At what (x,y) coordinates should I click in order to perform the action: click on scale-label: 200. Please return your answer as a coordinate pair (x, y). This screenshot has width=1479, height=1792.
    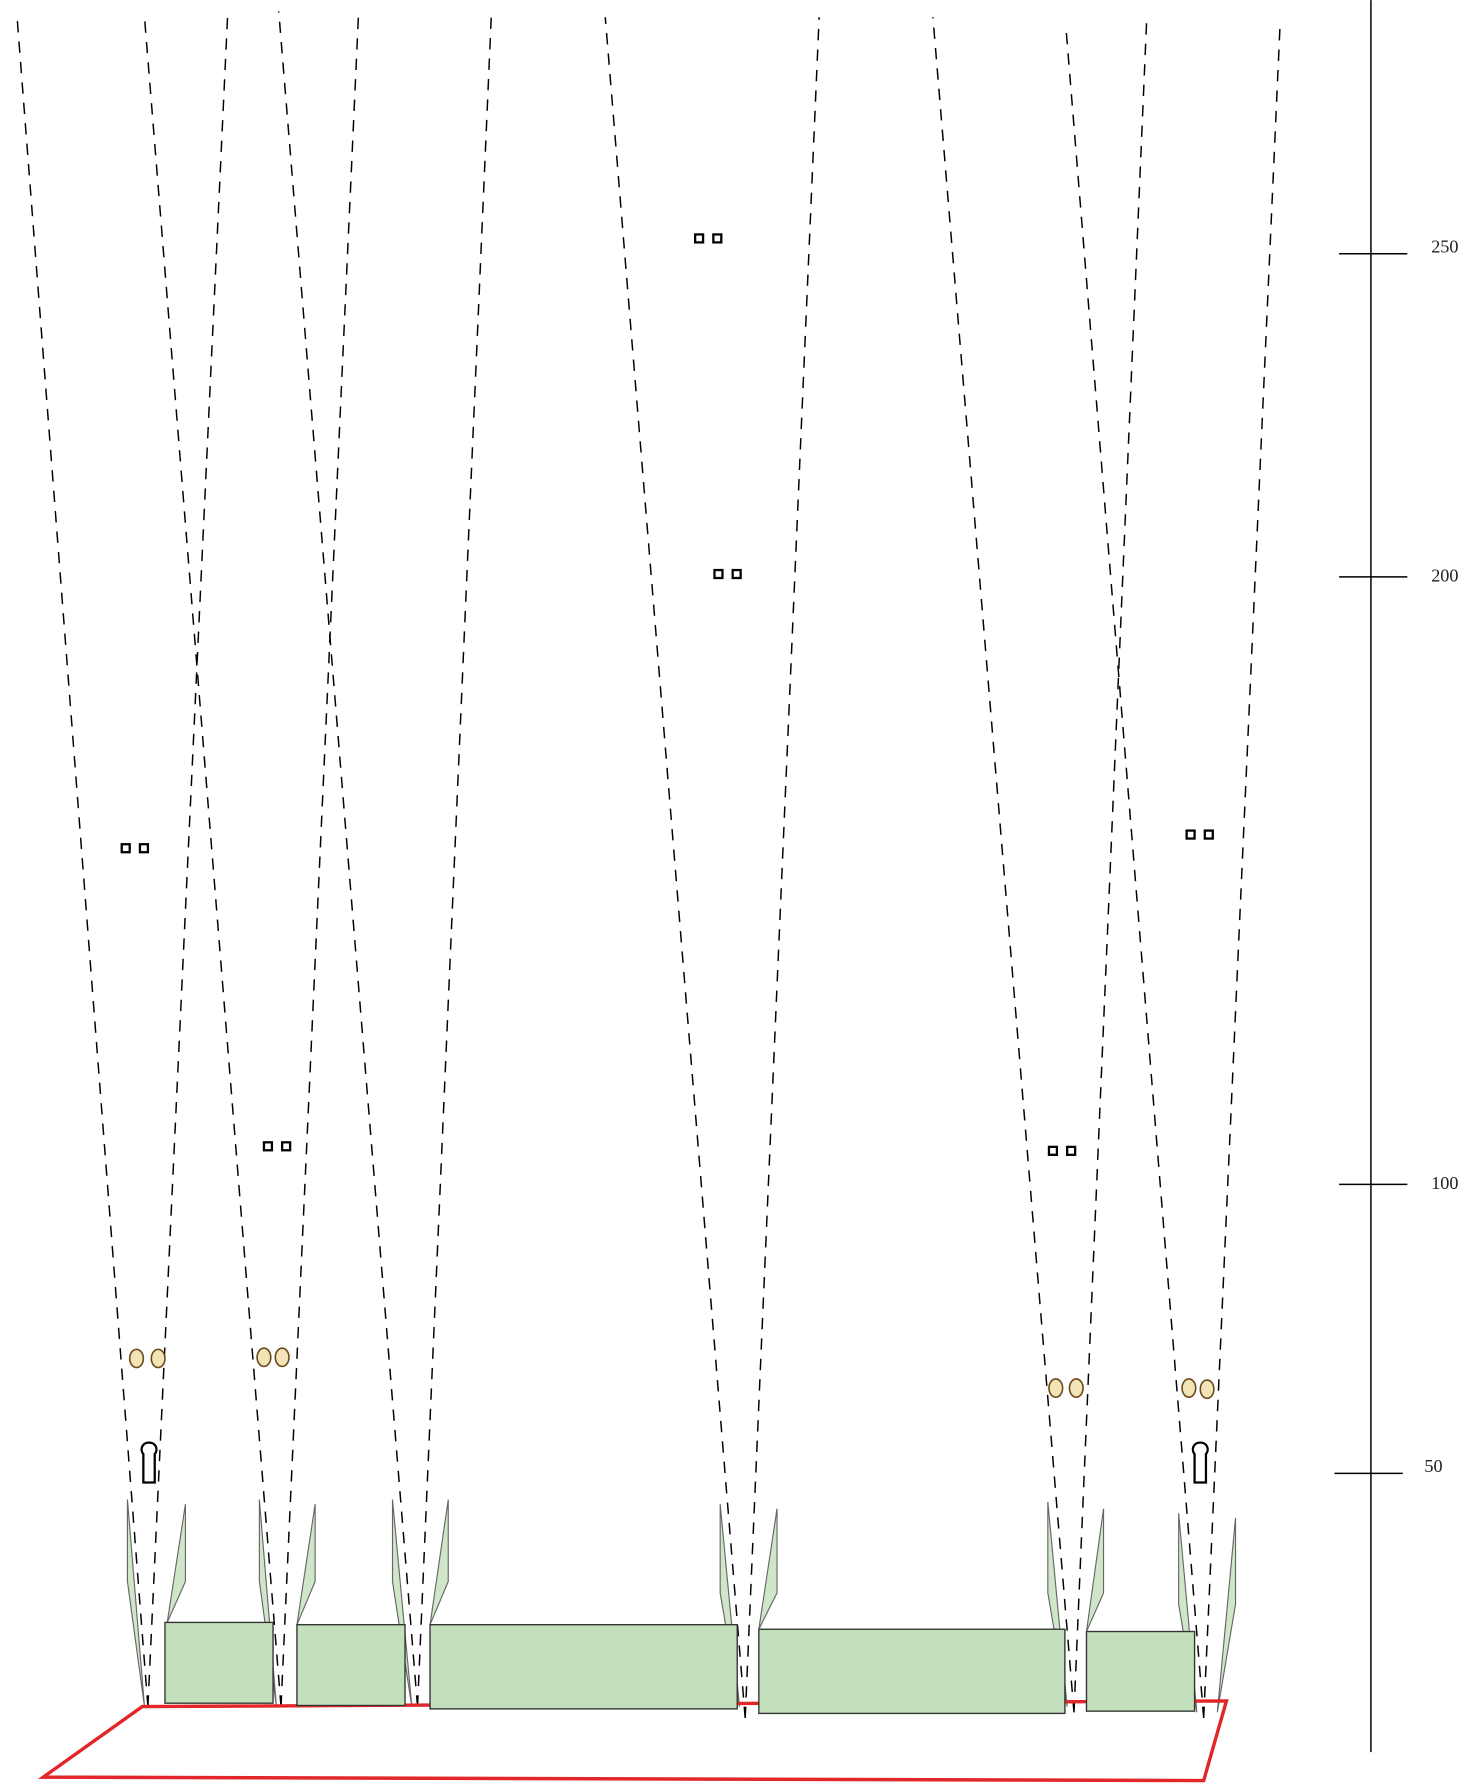
    Looking at the image, I should click on (1444, 575).